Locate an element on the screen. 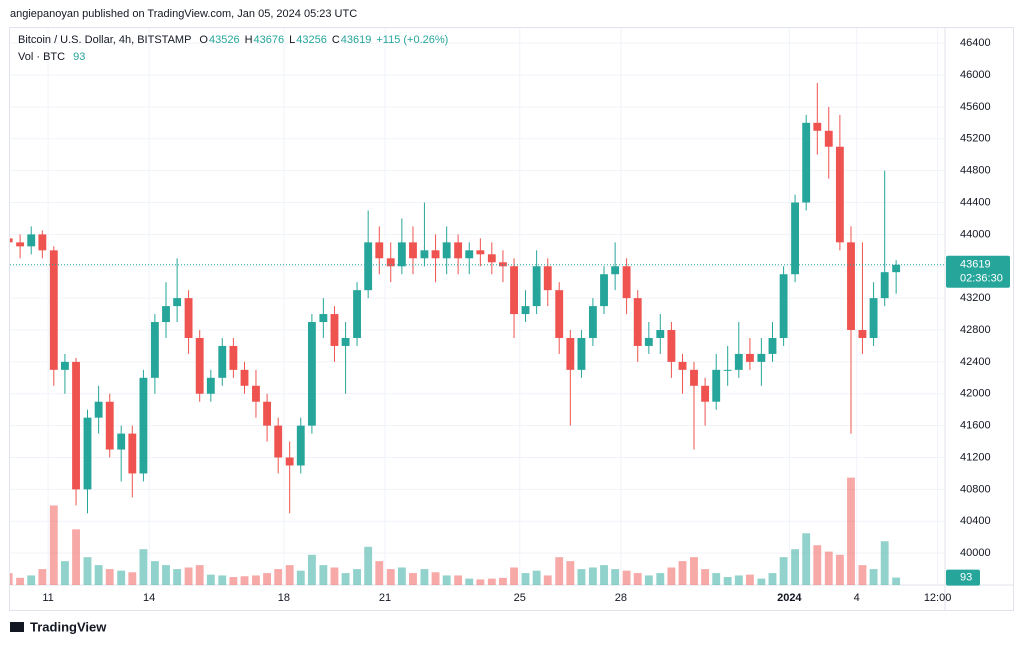 This screenshot has height=648, width=1024. symbol-legend: Bitcoin / U.S. Dollar, 4h, BITSTAMP is located at coordinates (104, 40).